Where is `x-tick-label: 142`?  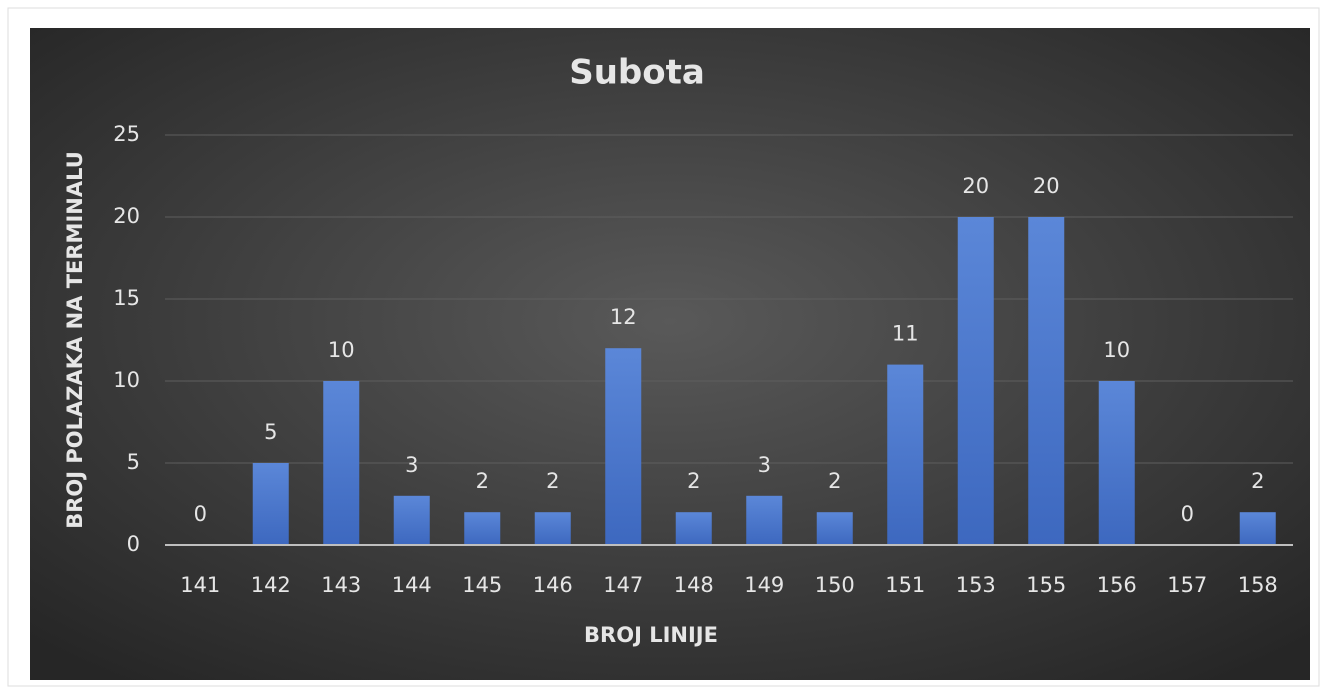
x-tick-label: 142 is located at coordinates (271, 585).